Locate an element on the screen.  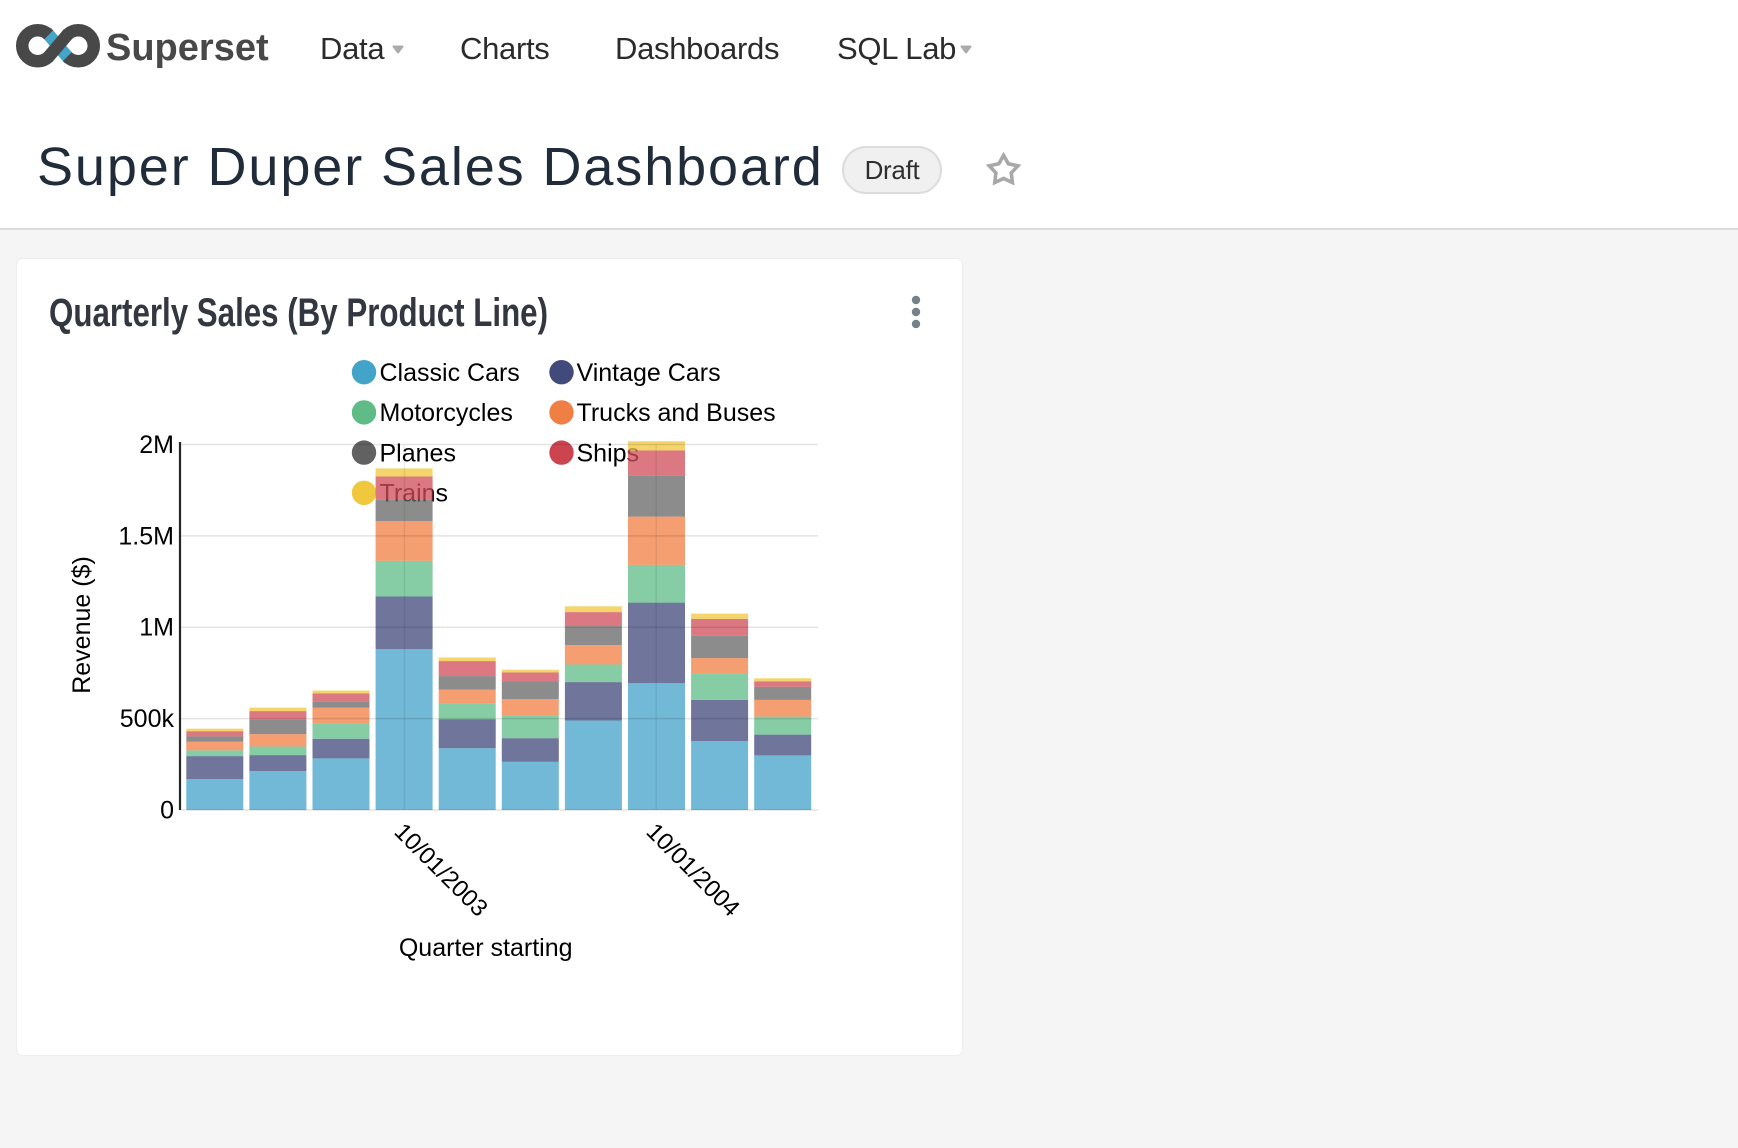
svg-text: Quarter starting is located at coordinates (486, 948).